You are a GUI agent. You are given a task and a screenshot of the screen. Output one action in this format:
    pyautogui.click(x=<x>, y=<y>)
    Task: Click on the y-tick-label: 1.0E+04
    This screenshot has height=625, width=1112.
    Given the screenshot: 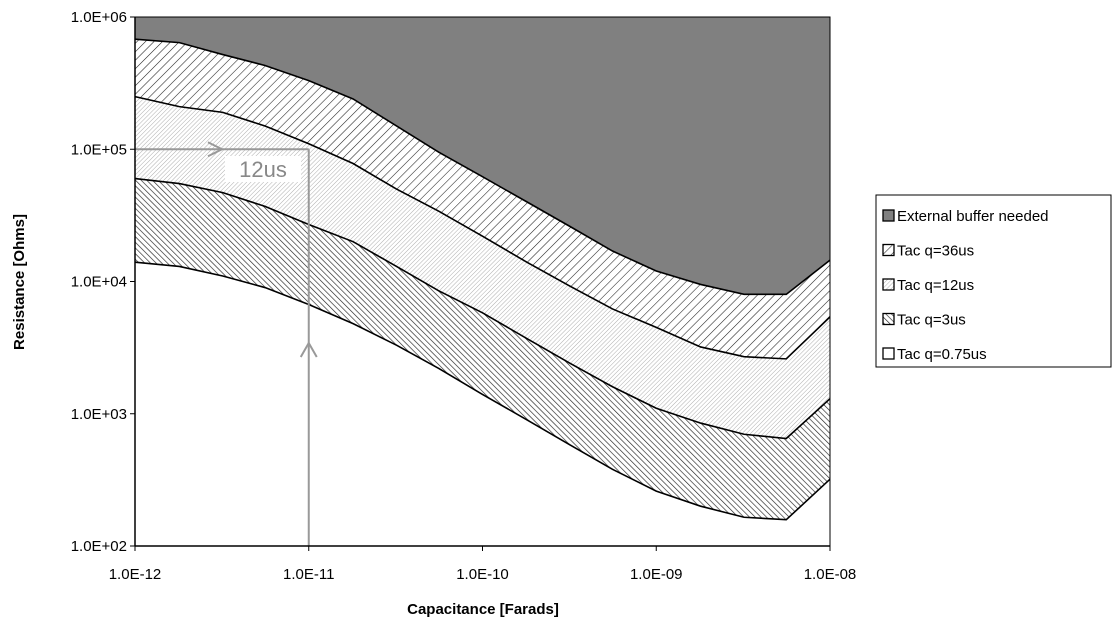 What is the action you would take?
    pyautogui.click(x=99, y=282)
    